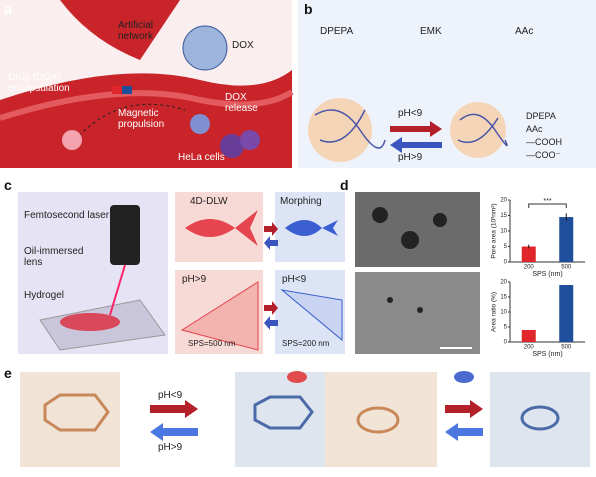 The image size is (596, 477). I want to click on vessel-branch, so click(120, 30).